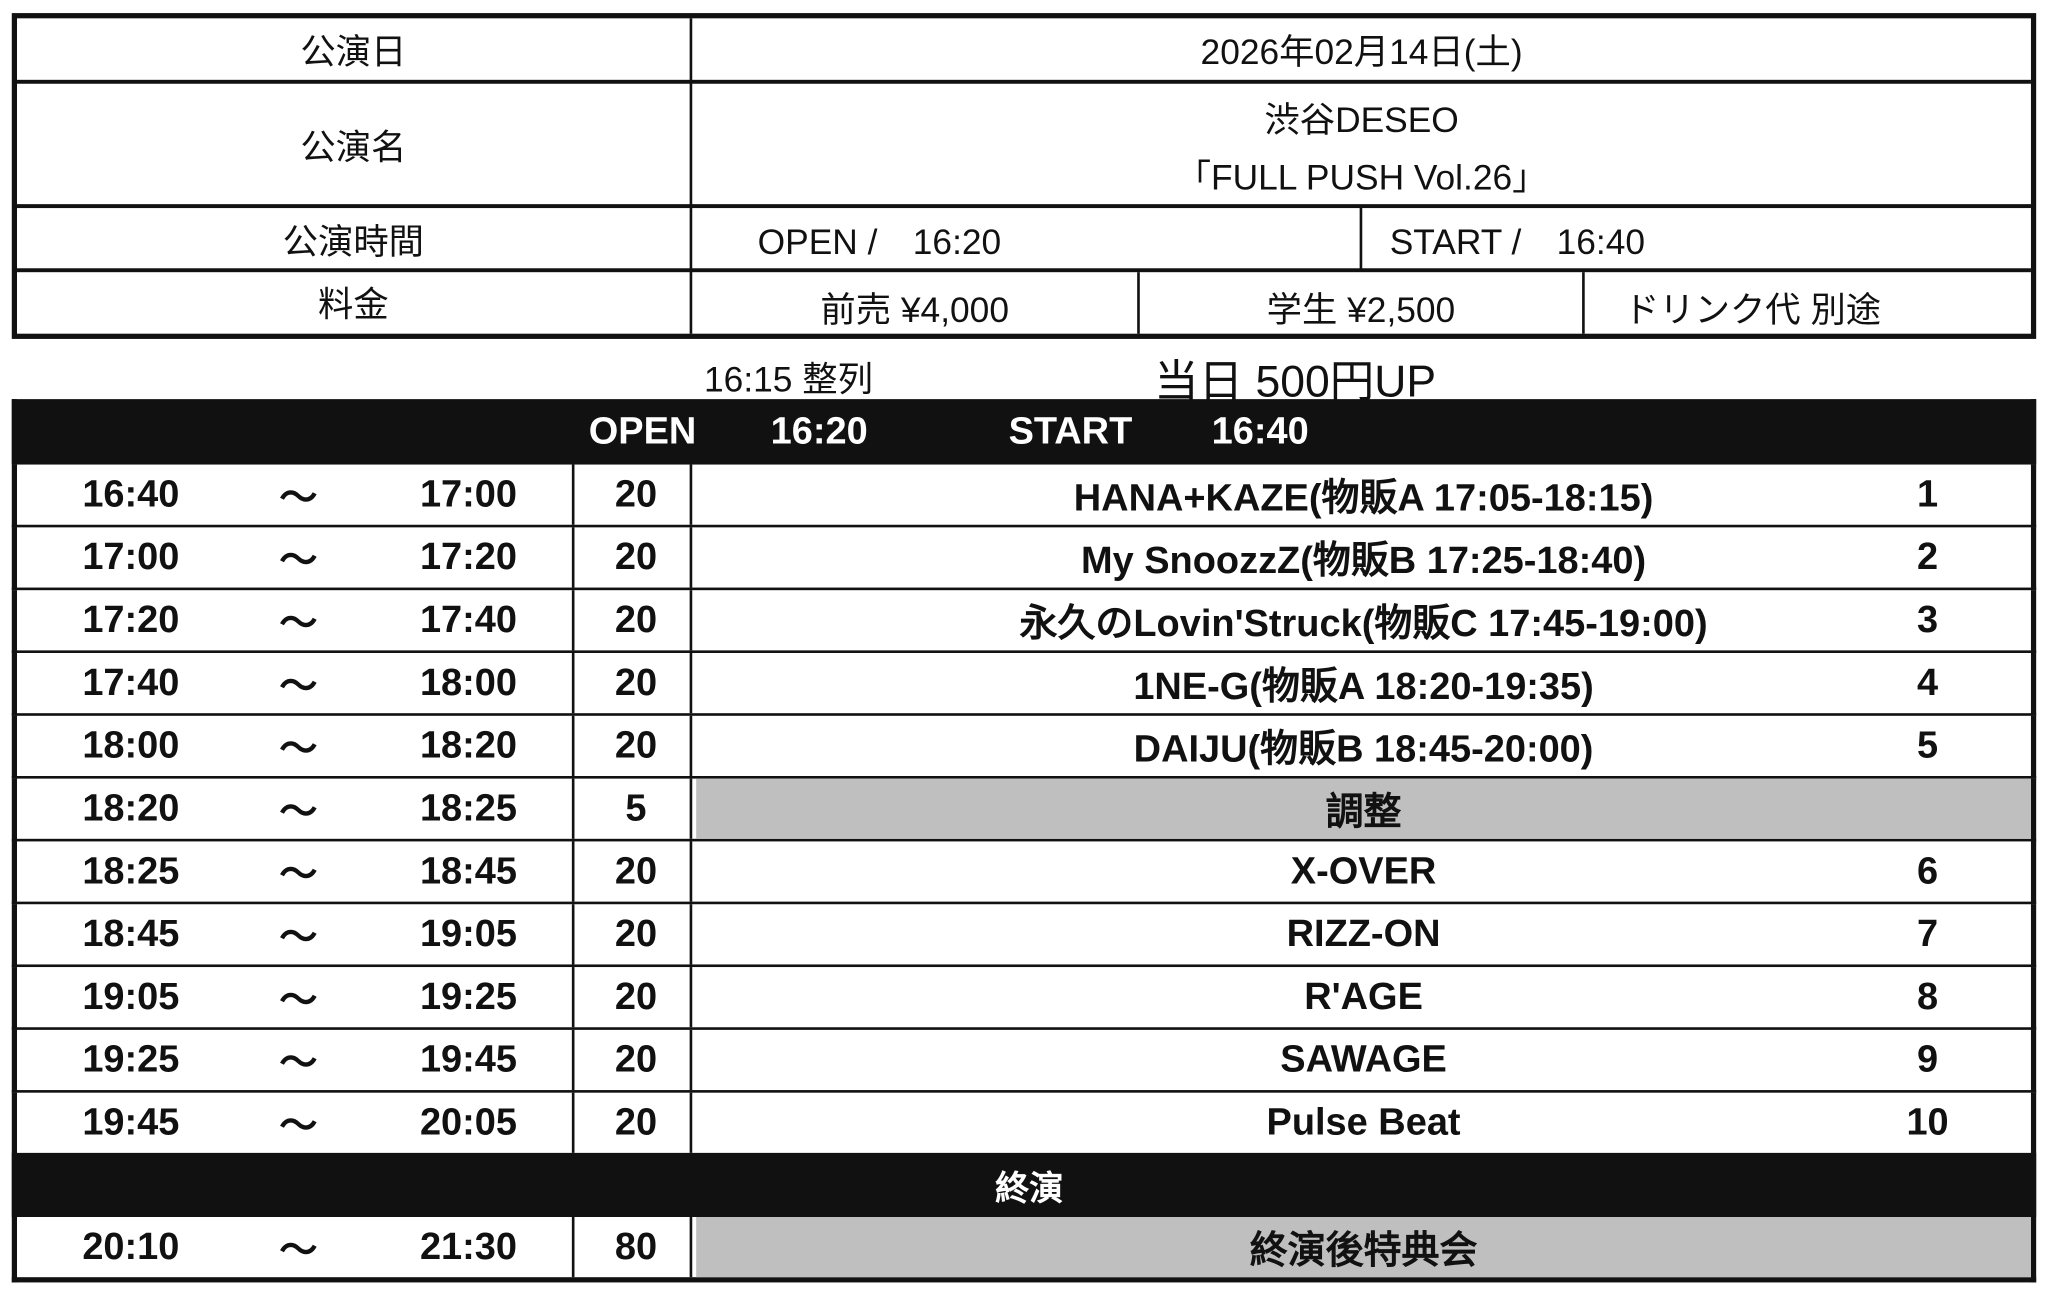 The width and height of the screenshot is (2048, 1302). I want to click on event-title: 「FULL PUSH Vol.26」, so click(1361, 177).